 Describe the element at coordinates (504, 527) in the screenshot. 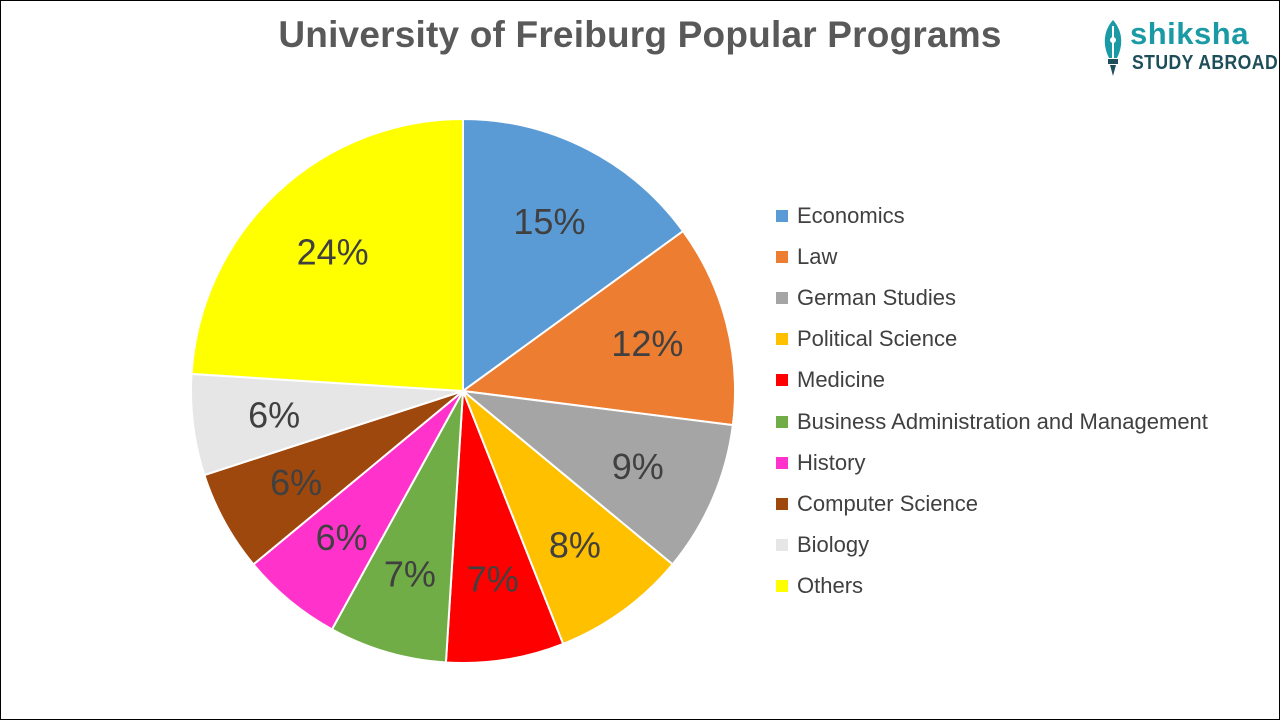

I see `pie-slice-medicine` at that location.